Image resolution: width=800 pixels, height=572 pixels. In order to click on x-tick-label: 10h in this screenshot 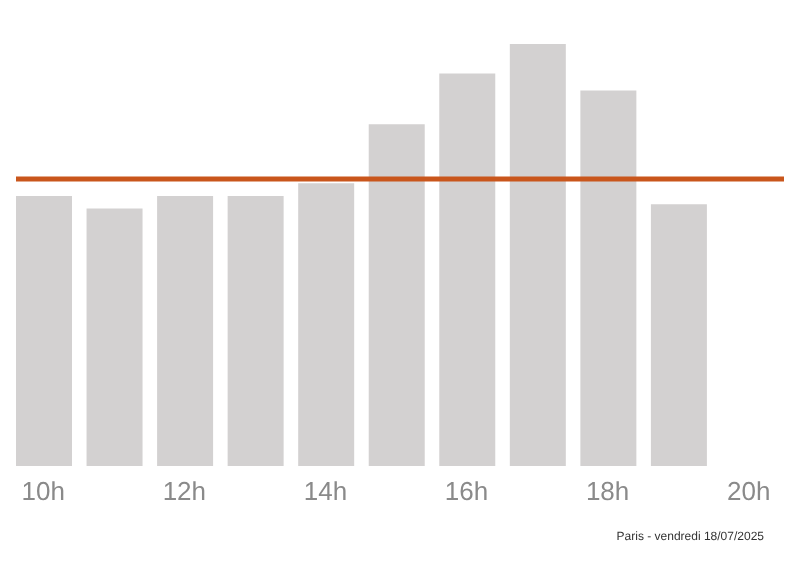, I will do `click(43, 491)`.